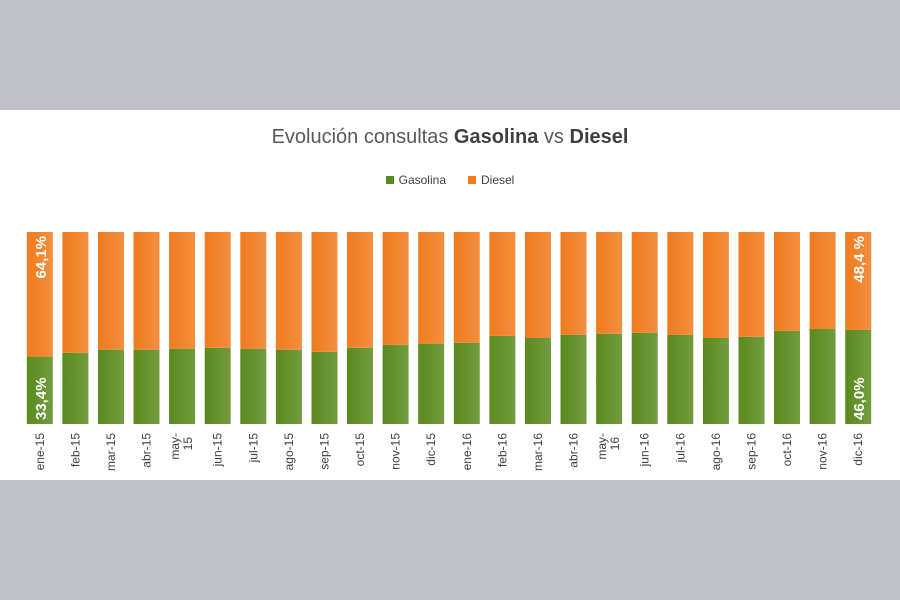  What do you see at coordinates (599, 137) in the screenshot?
I see `chart-title-part: Diesel` at bounding box center [599, 137].